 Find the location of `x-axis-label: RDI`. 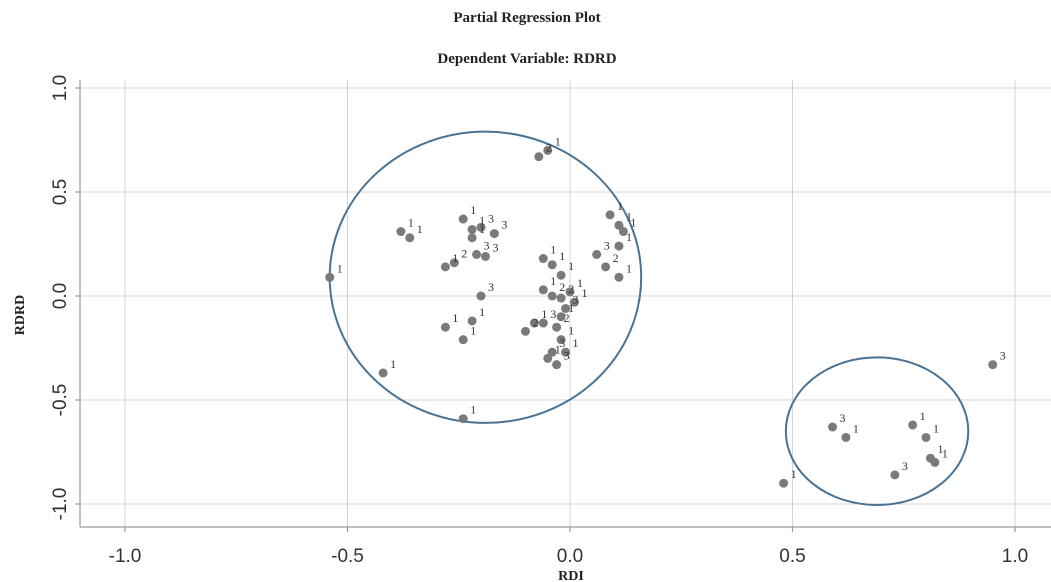

x-axis-label: RDI is located at coordinates (571, 575).